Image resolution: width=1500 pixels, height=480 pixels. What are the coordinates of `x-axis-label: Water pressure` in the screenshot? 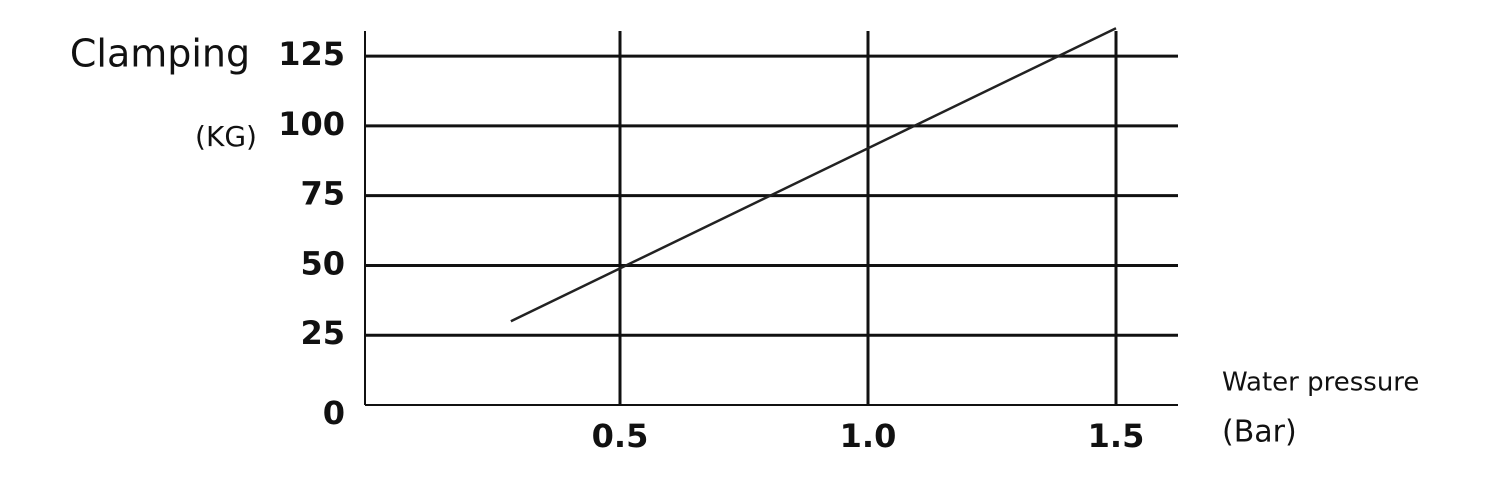 It's located at (1320, 383).